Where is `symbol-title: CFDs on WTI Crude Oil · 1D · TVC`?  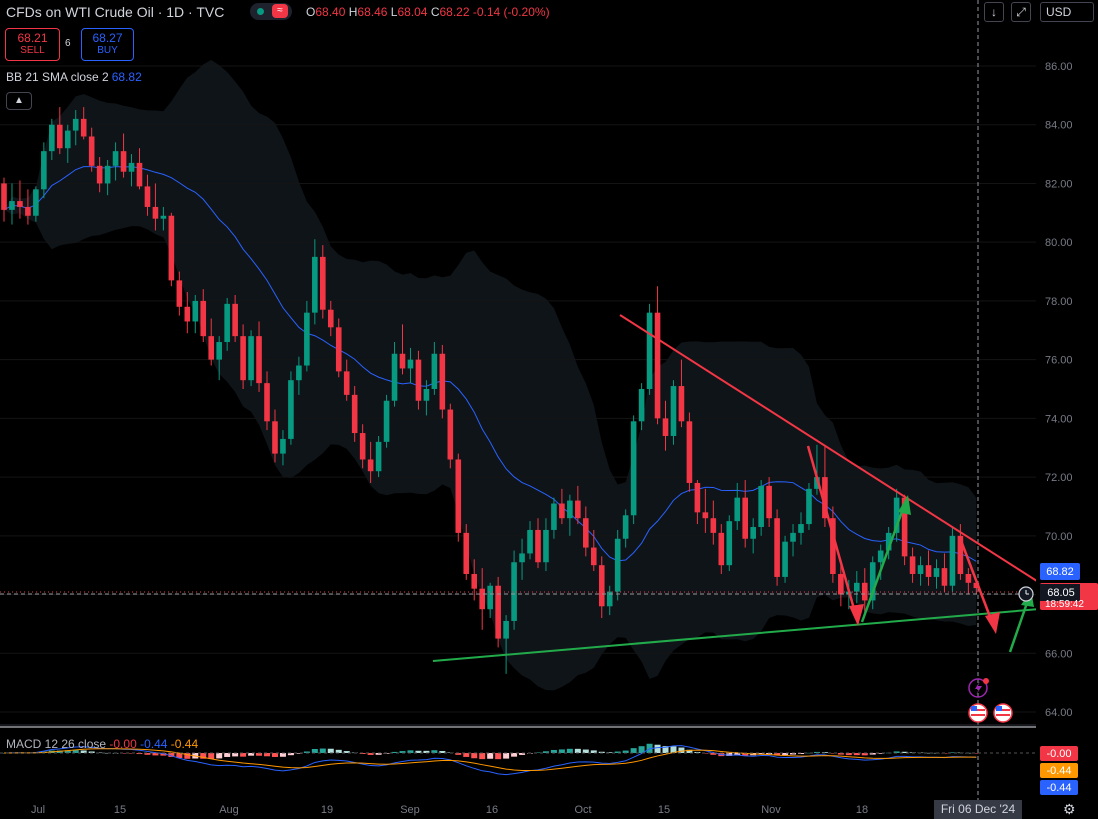
symbol-title: CFDs on WTI Crude Oil · 1D · TVC is located at coordinates (115, 12).